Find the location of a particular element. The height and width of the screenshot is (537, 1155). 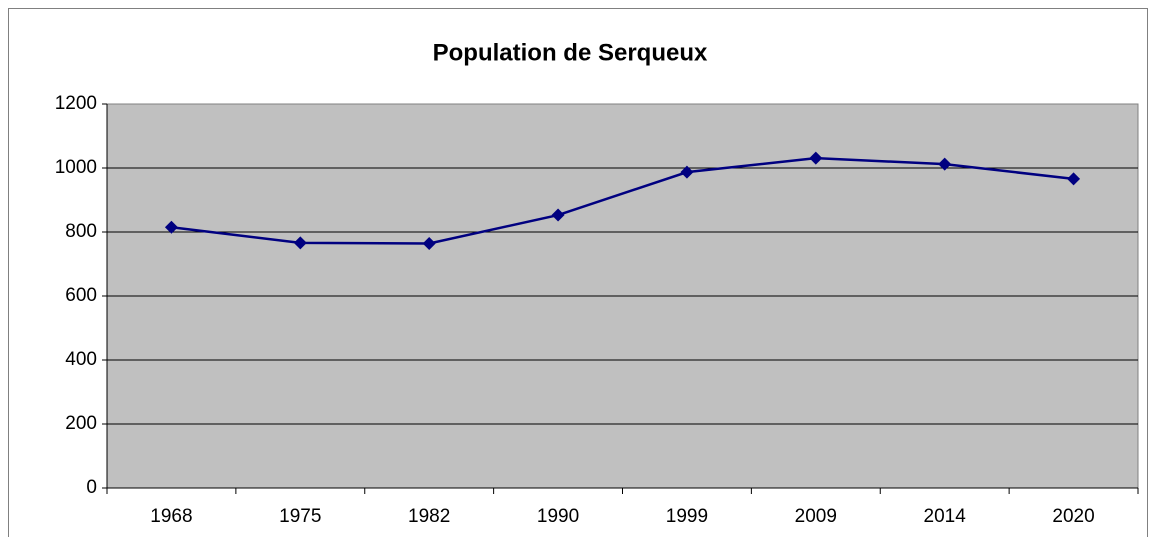

y-tick-label: 600 is located at coordinates (81, 295).